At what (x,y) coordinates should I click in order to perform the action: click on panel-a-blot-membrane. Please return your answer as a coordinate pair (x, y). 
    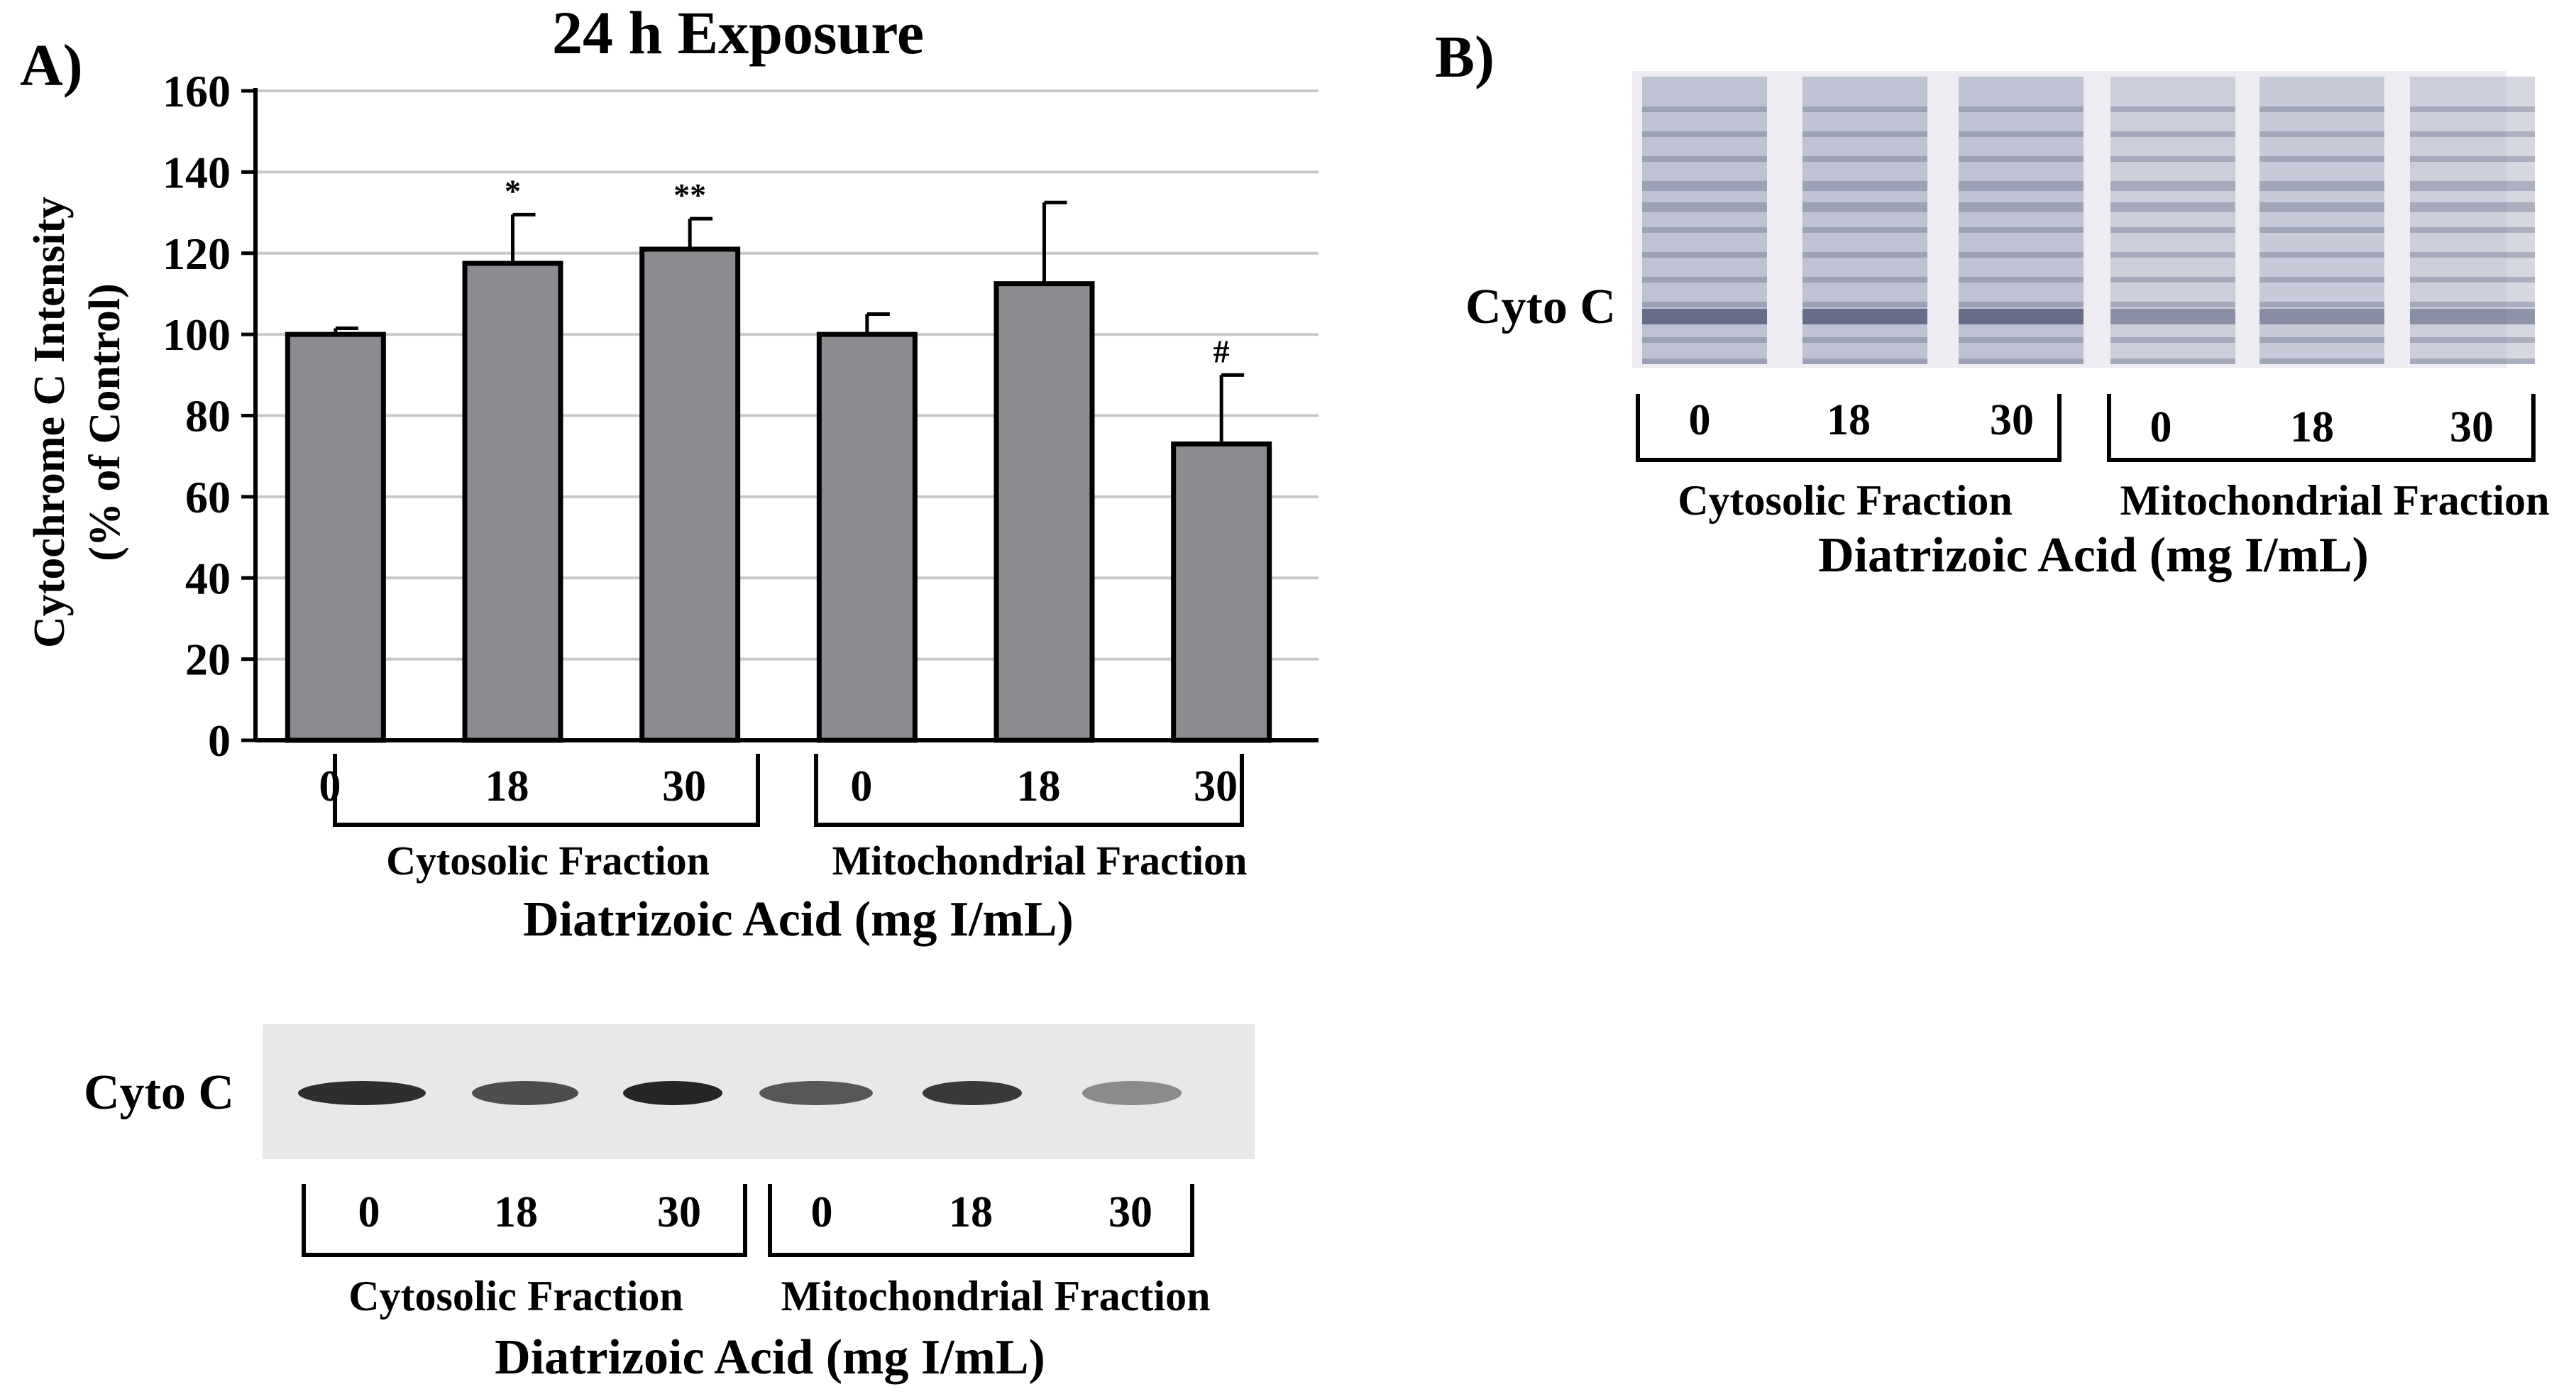
    Looking at the image, I should click on (759, 1091).